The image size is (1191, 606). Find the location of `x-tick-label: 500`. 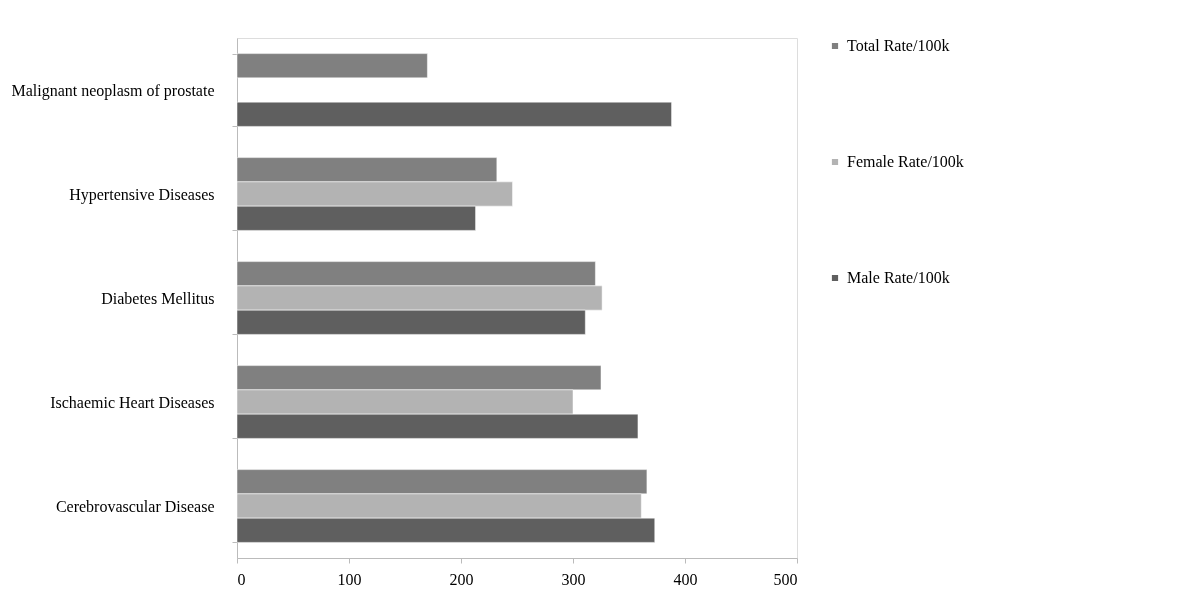

x-tick-label: 500 is located at coordinates (785, 579).